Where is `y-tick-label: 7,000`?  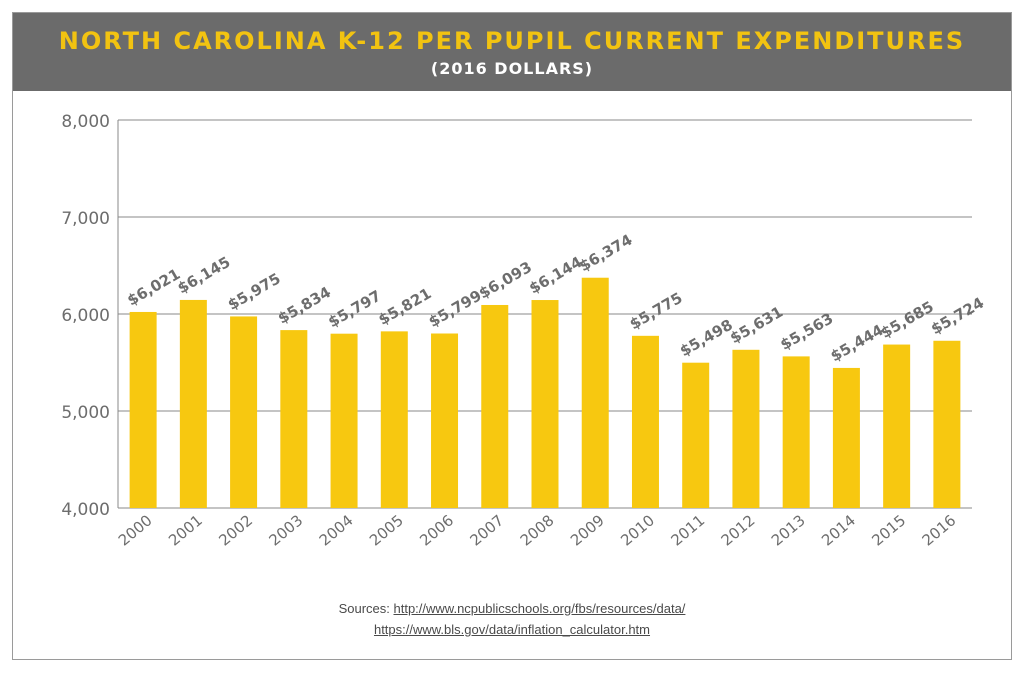 y-tick-label: 7,000 is located at coordinates (85, 219).